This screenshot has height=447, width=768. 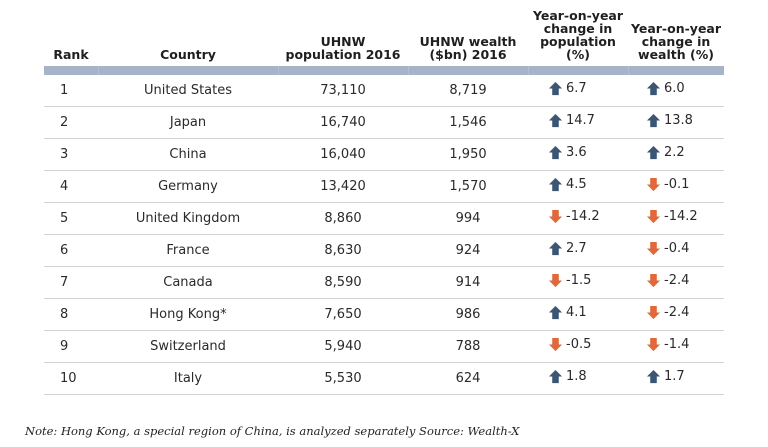 What do you see at coordinates (71, 186) in the screenshot?
I see `cell-rank: 4` at bounding box center [71, 186].